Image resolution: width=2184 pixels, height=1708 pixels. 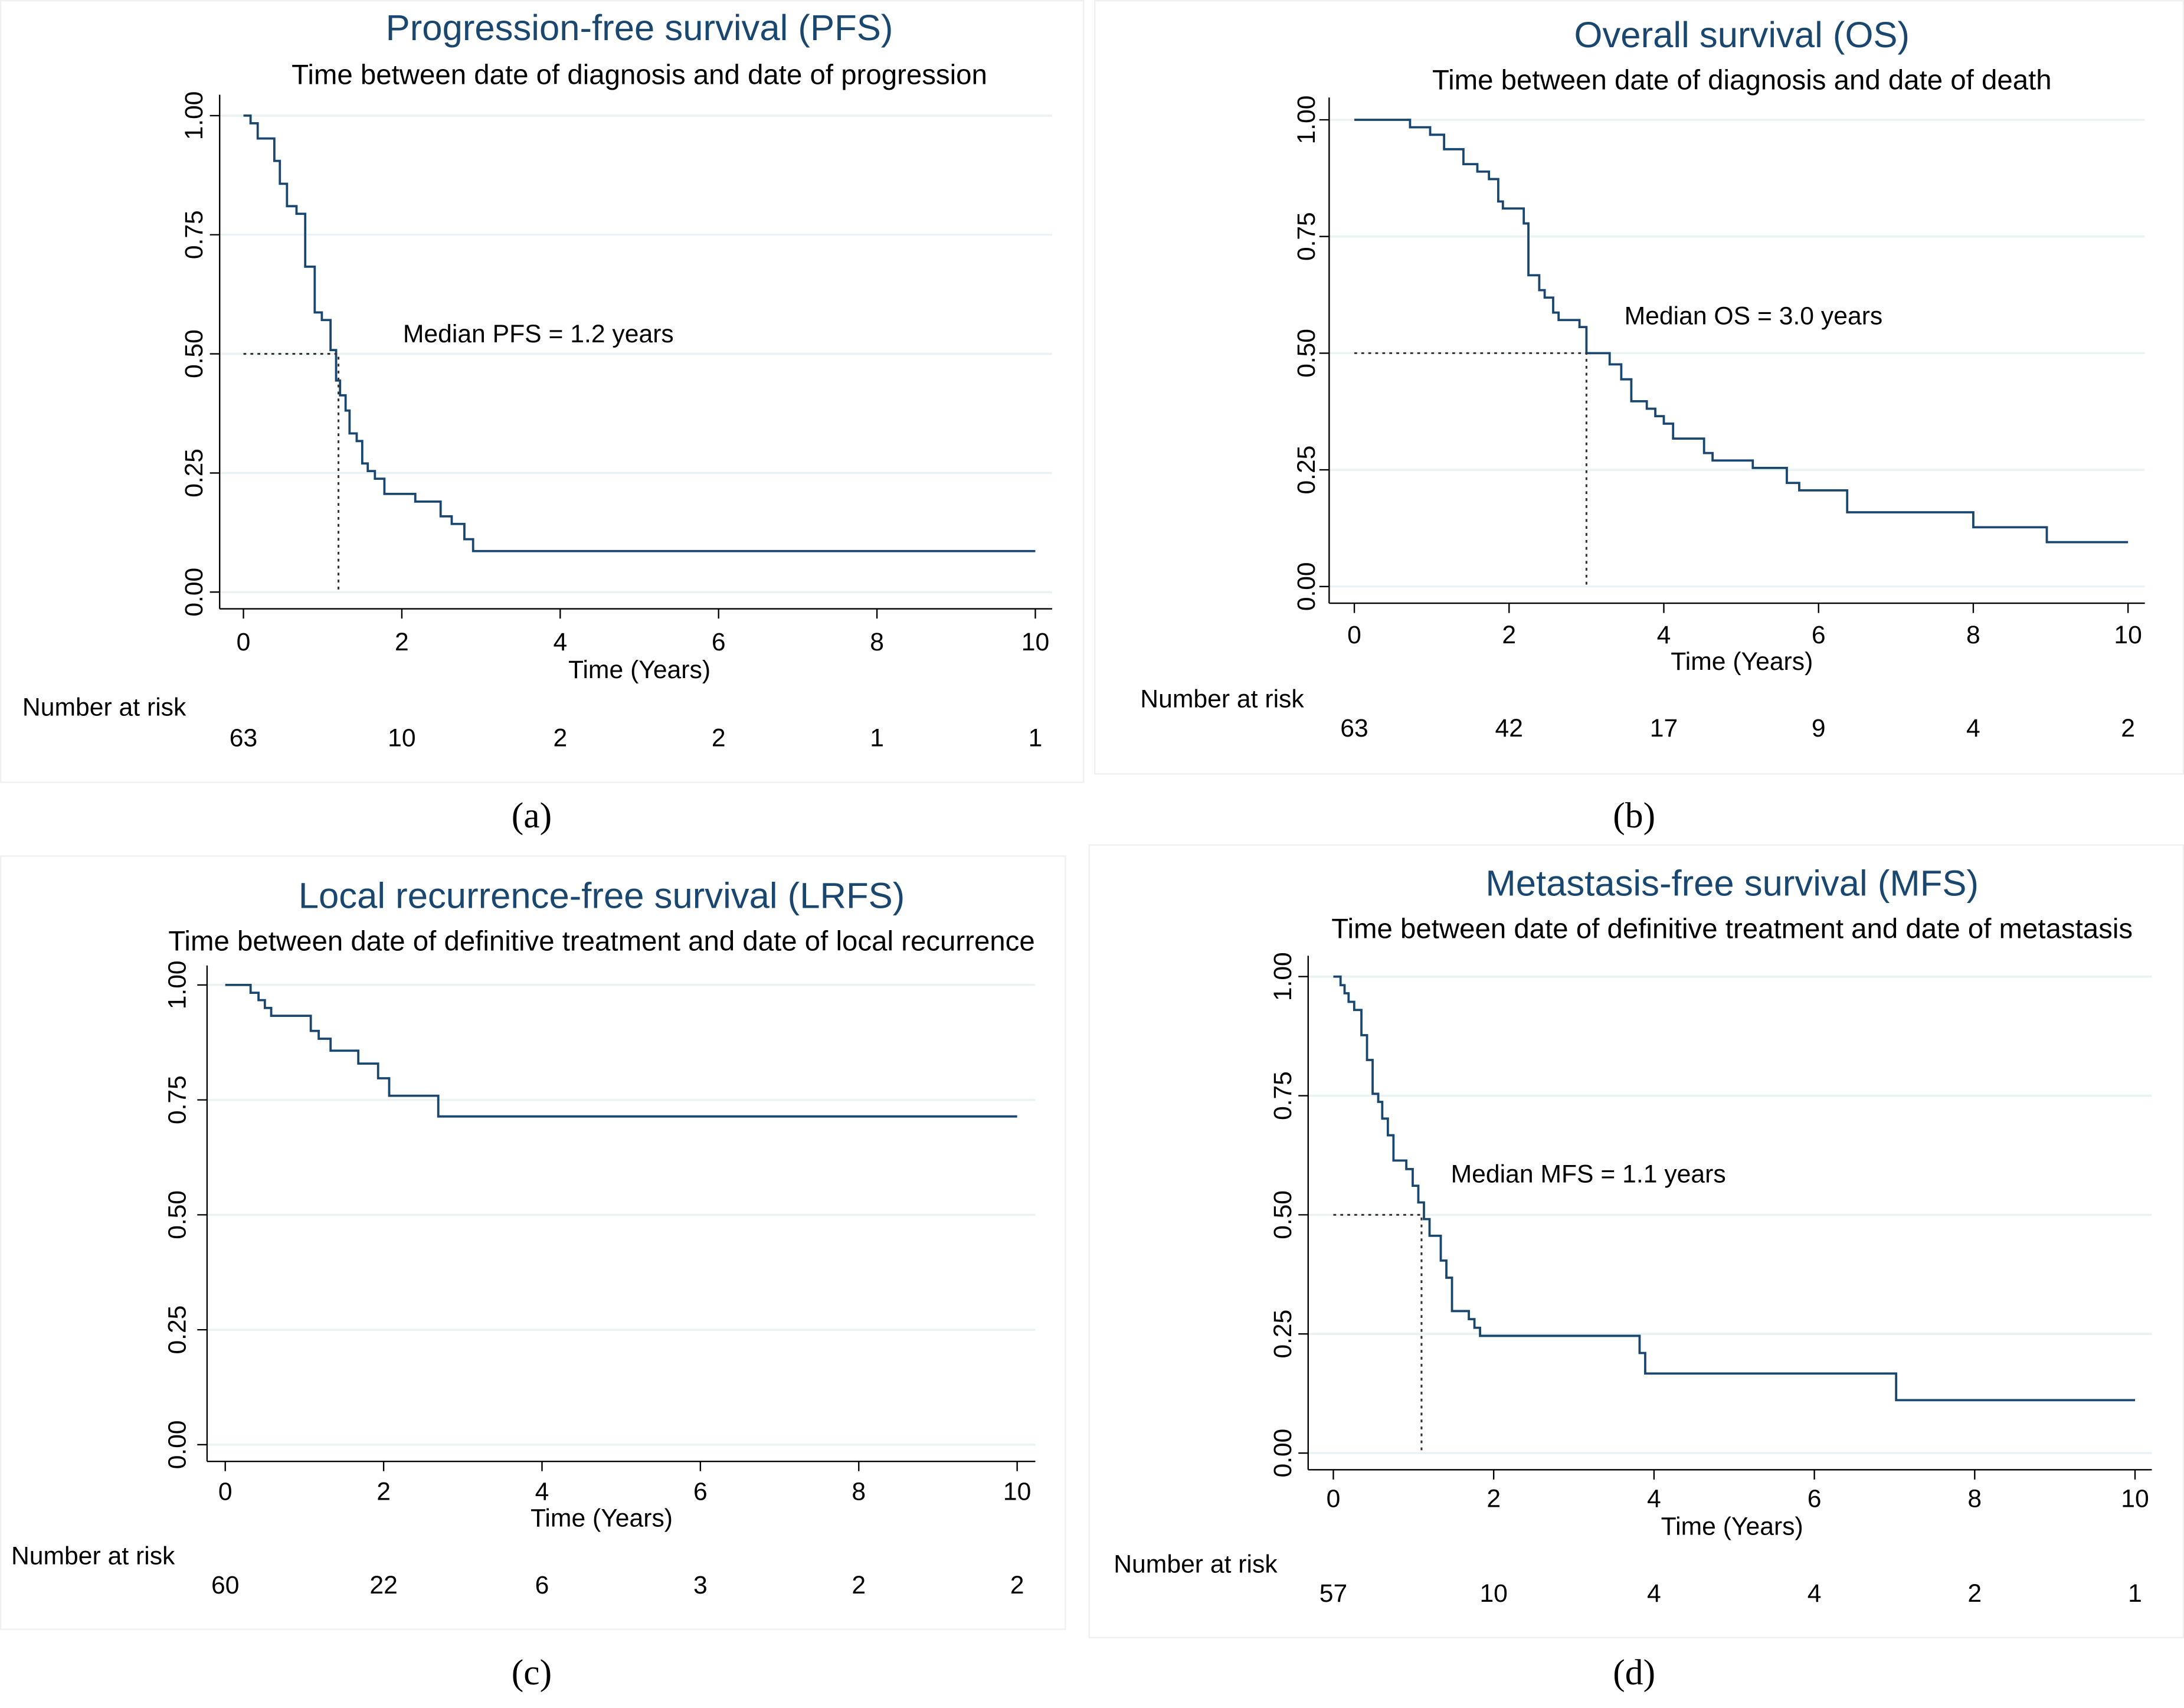 What do you see at coordinates (532, 1673) in the screenshot?
I see `panel-label: (c)` at bounding box center [532, 1673].